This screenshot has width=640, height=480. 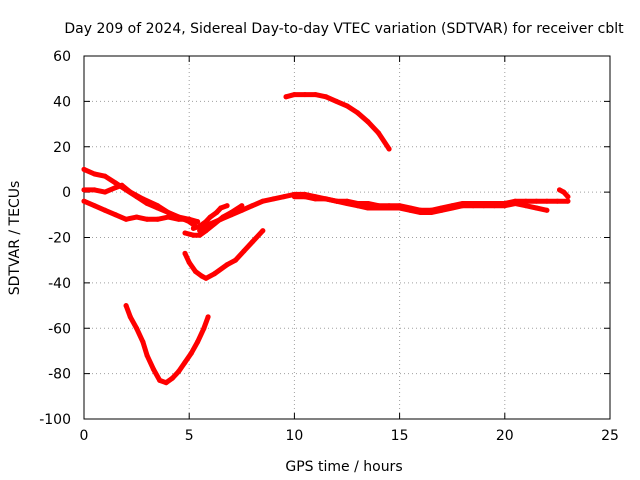 What do you see at coordinates (189, 436) in the screenshot?
I see `x-tick-label: 5` at bounding box center [189, 436].